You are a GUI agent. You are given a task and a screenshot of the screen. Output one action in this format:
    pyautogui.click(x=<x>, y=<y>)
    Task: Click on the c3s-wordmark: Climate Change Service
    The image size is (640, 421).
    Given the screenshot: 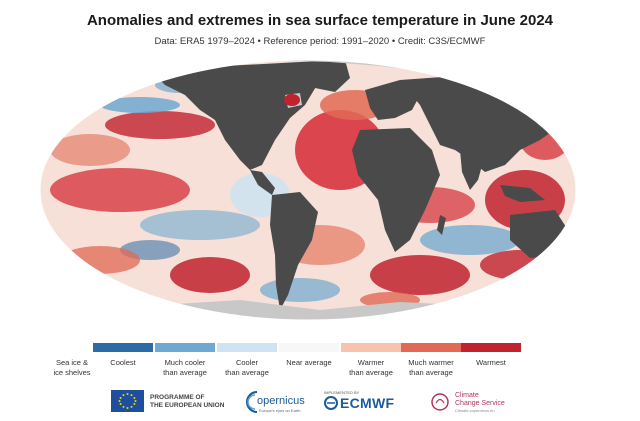 What is the action you would take?
    pyautogui.click(x=480, y=399)
    